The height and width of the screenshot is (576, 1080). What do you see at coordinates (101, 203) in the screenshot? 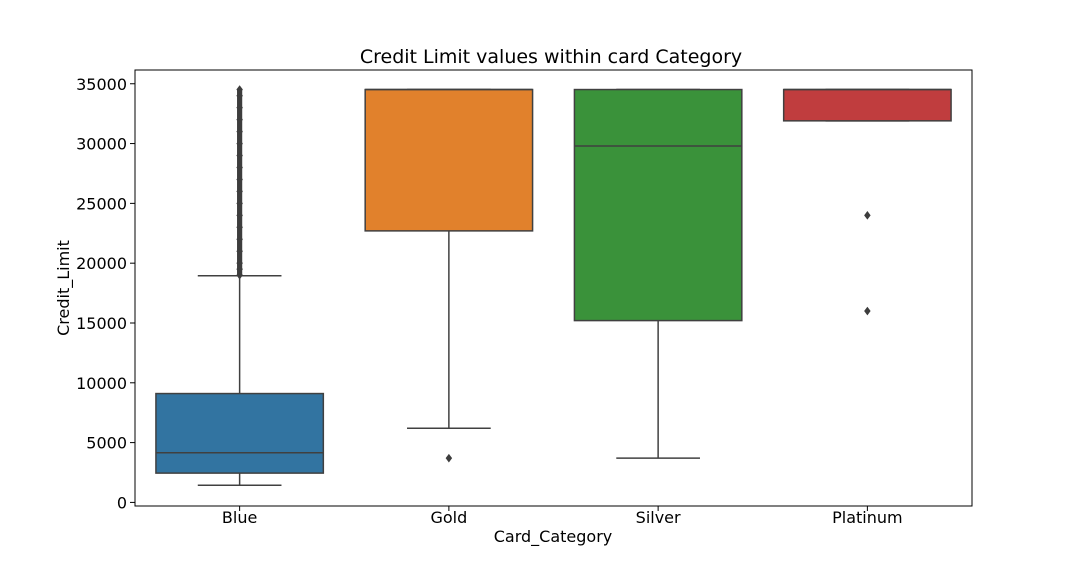
I see `y-tick-label: 25000` at bounding box center [101, 203].